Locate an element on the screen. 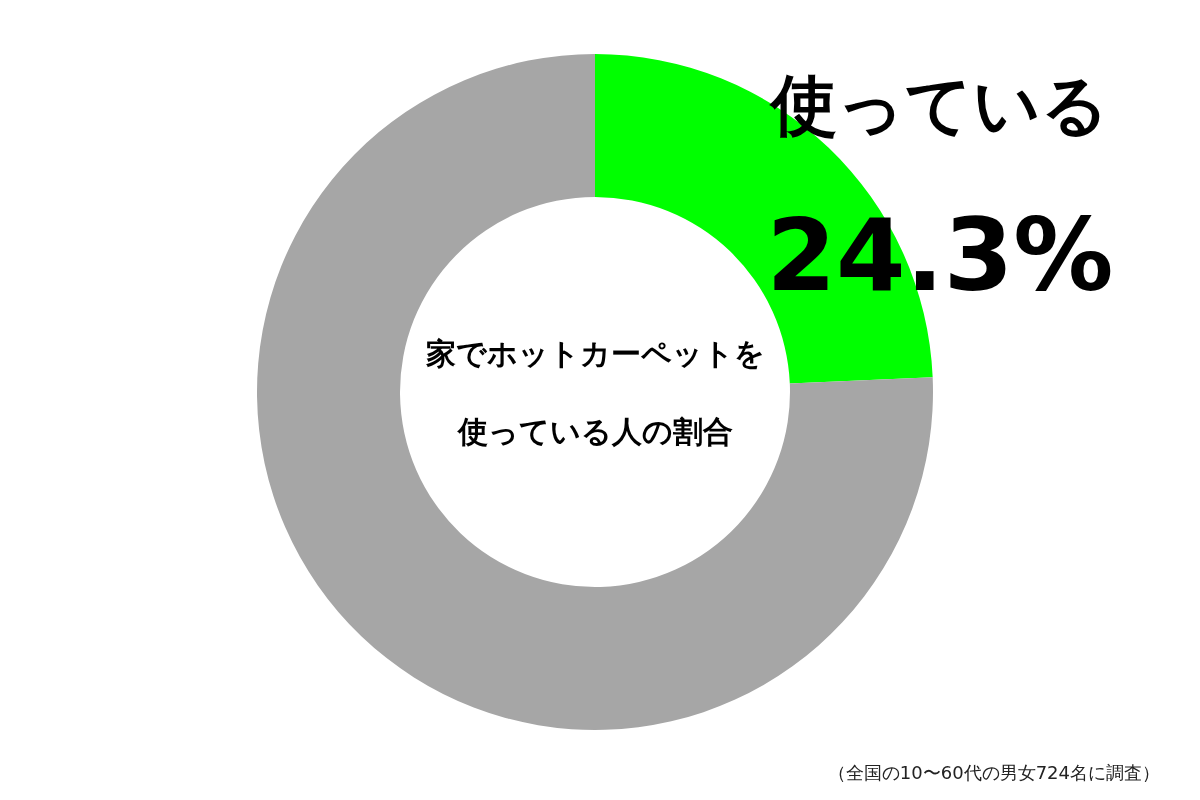  text: （全国の10〜60代の男女724名に調査） is located at coordinates (993, 772).